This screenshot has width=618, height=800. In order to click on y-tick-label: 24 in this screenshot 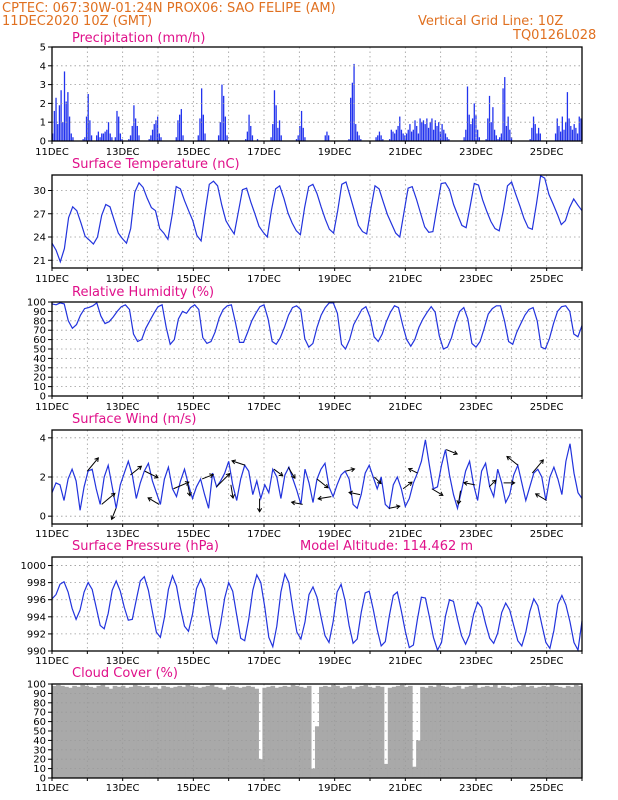, I will do `click(39, 238)`.